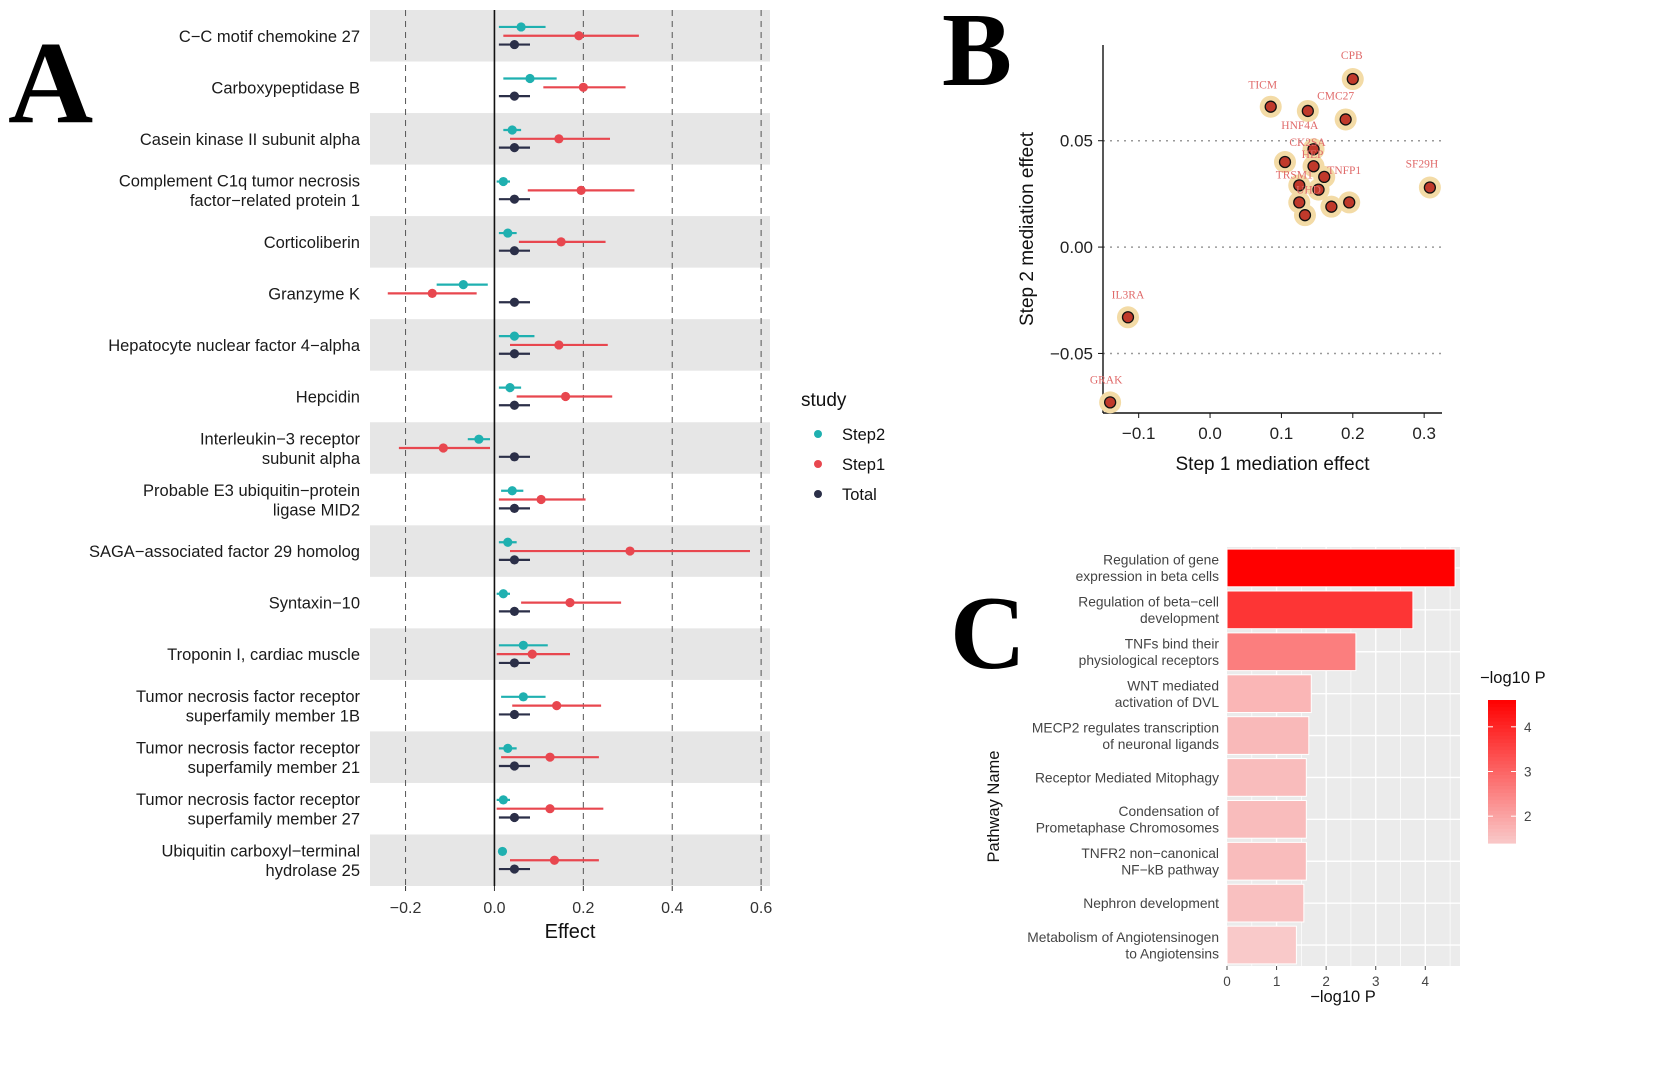  What do you see at coordinates (1294, 175) in the screenshot?
I see `point-label: TRSM1` at bounding box center [1294, 175].